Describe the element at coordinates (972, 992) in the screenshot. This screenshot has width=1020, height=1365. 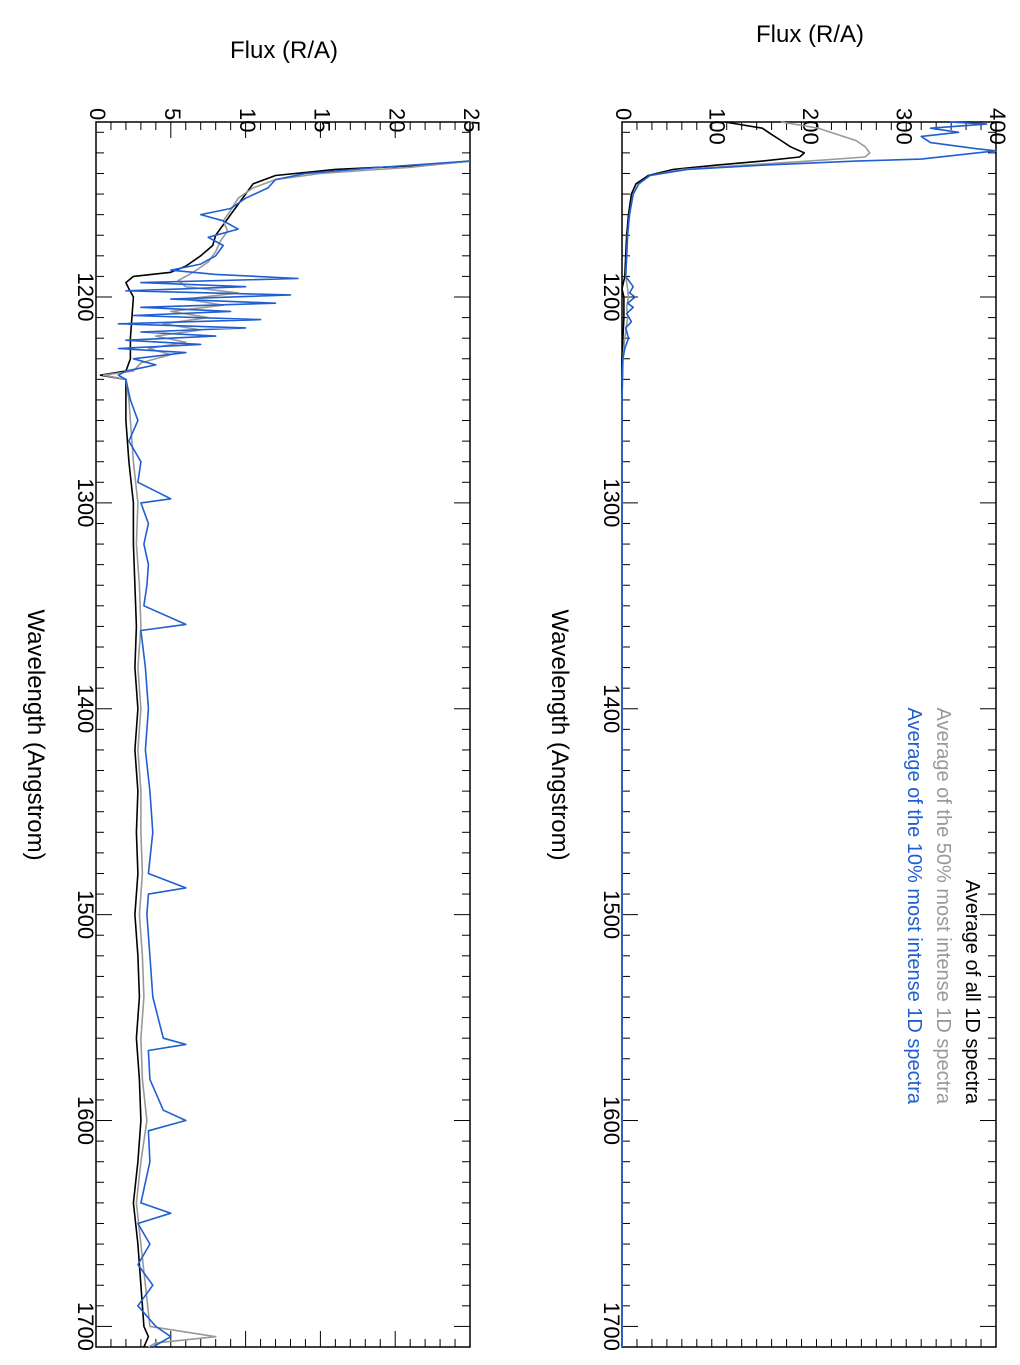
I see `legend-entry-all: Average of all 1D spectra` at that location.